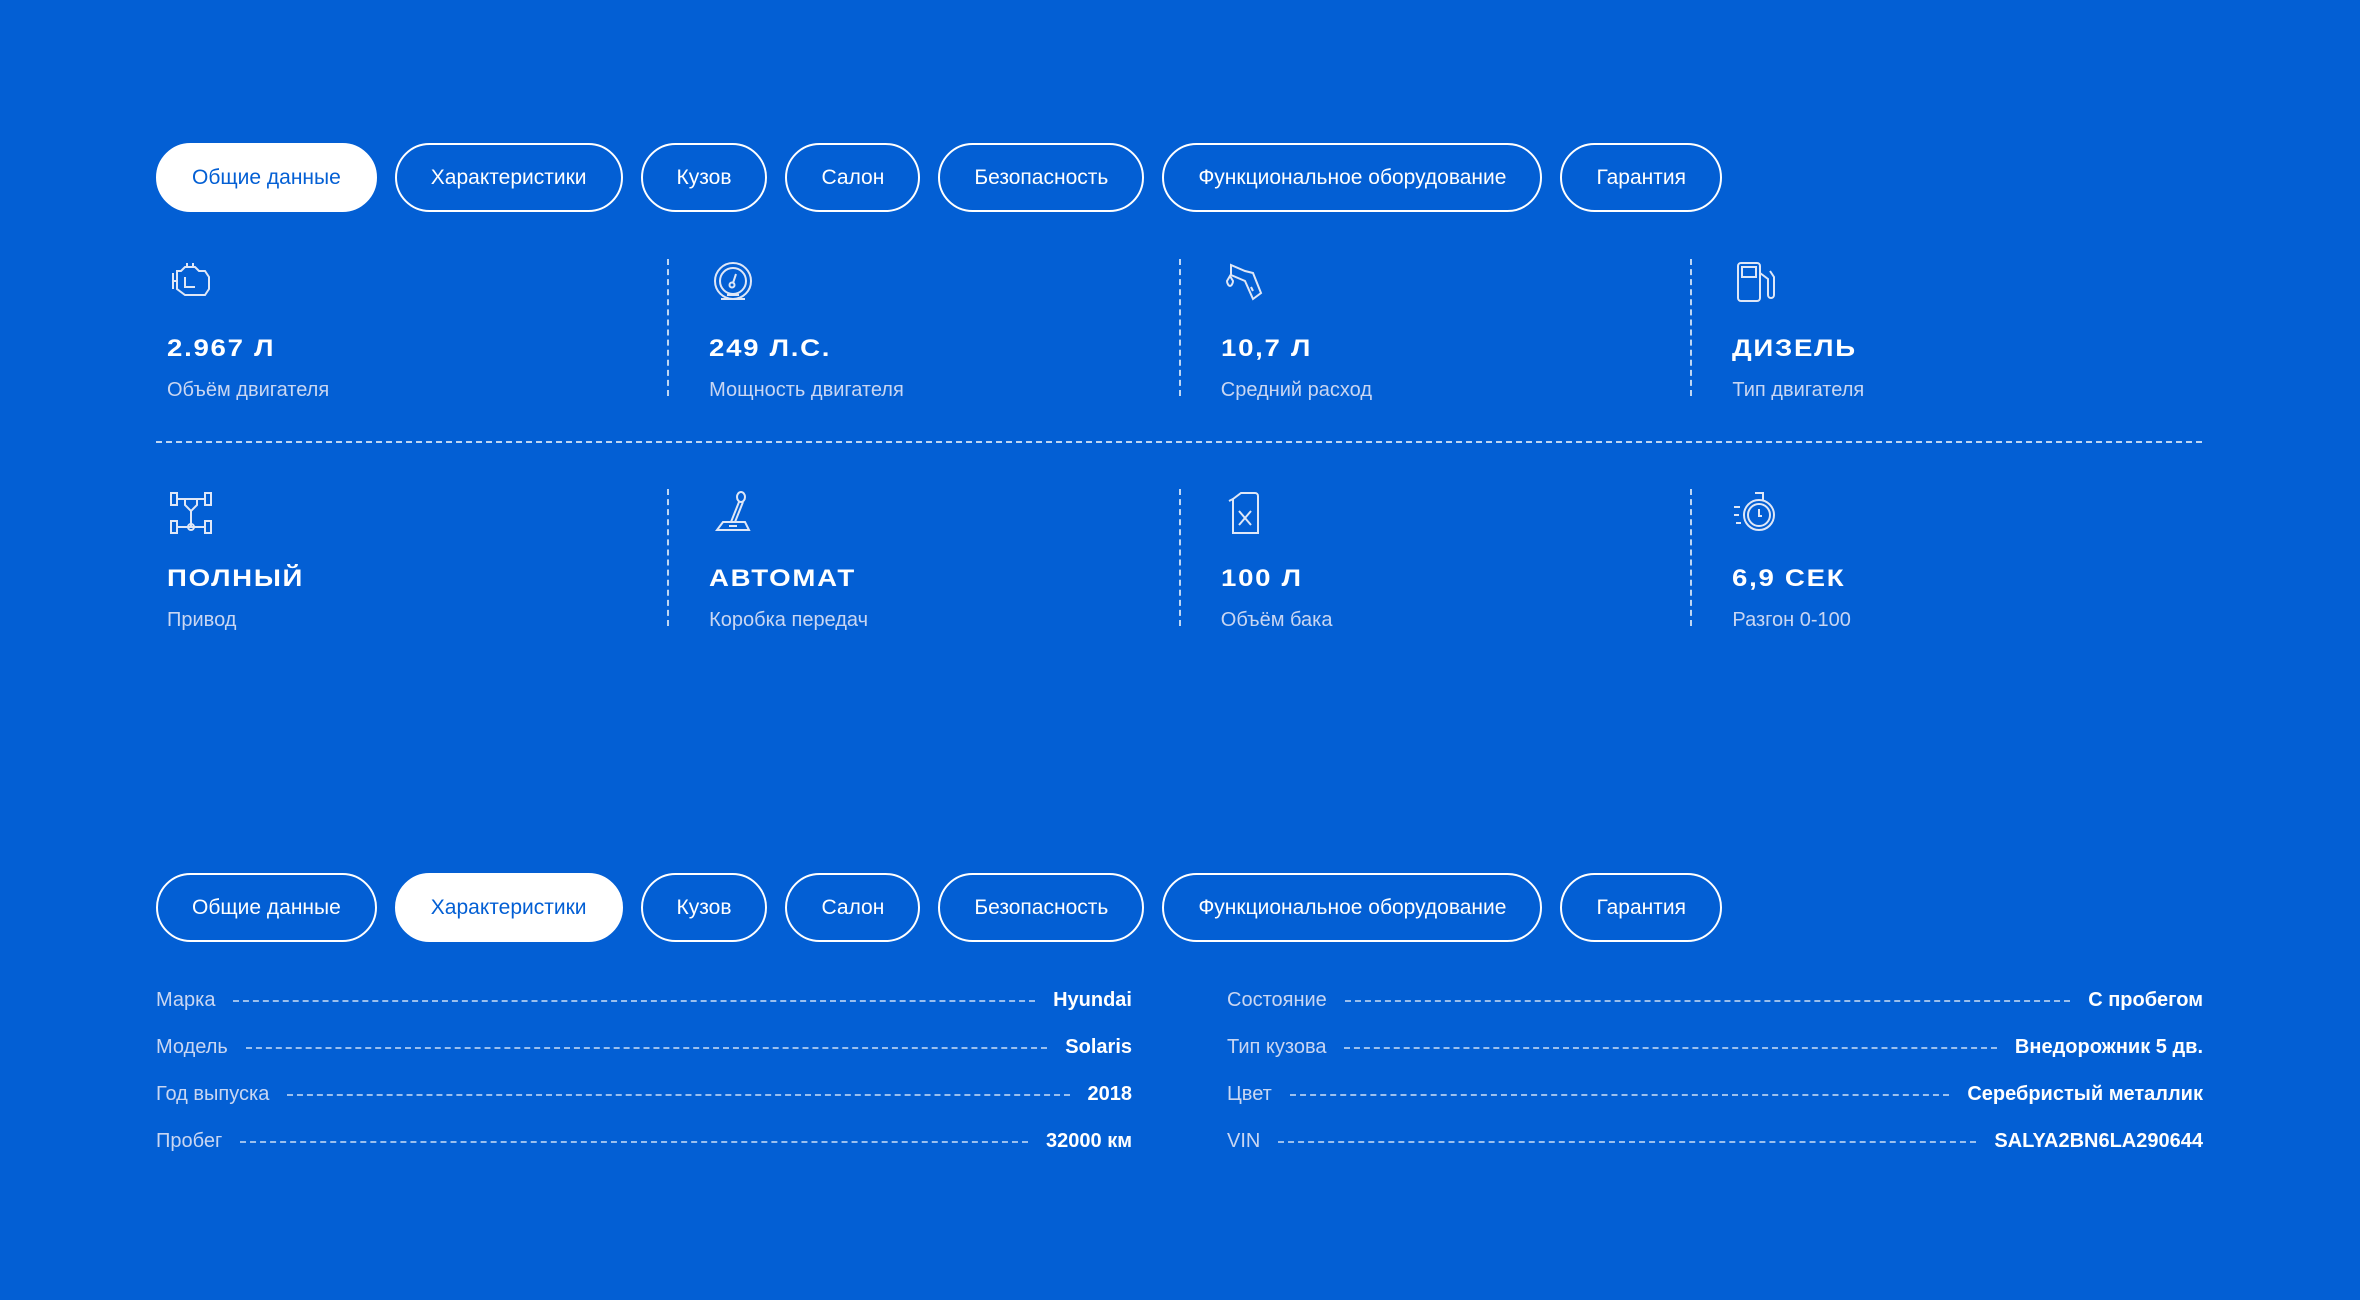  Describe the element at coordinates (1946, 560) in the screenshot. I see `spec-acceleration: 6,9 сек Разгон 0-100` at that location.